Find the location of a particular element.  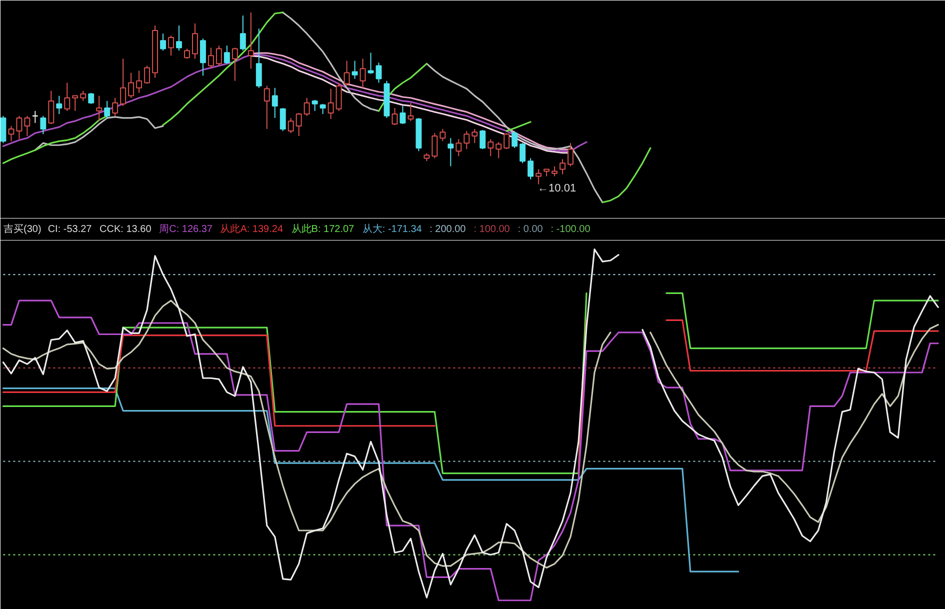

text: : -100.00 is located at coordinates (570, 229).